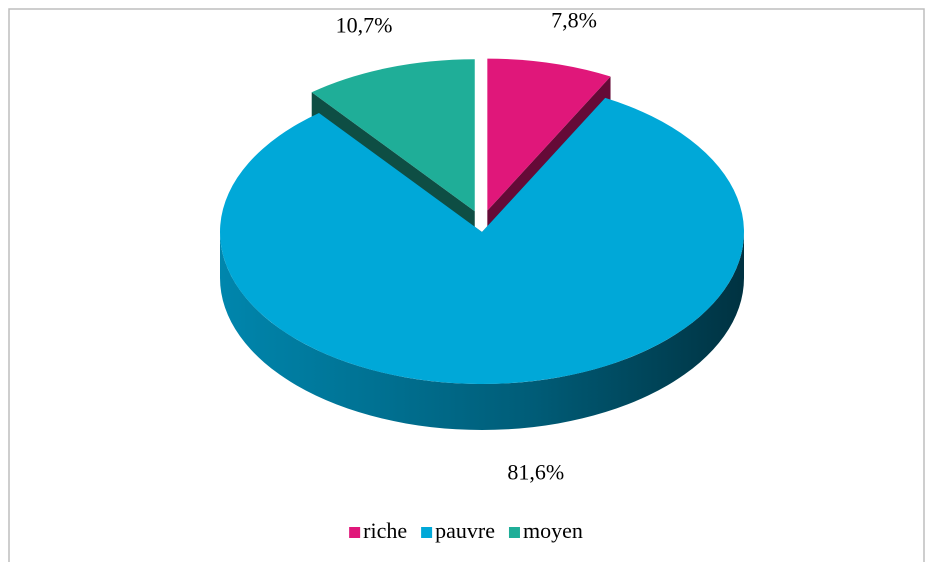 This screenshot has width=932, height=562. Describe the element at coordinates (465, 530) in the screenshot. I see `legend-label: pauvre` at that location.